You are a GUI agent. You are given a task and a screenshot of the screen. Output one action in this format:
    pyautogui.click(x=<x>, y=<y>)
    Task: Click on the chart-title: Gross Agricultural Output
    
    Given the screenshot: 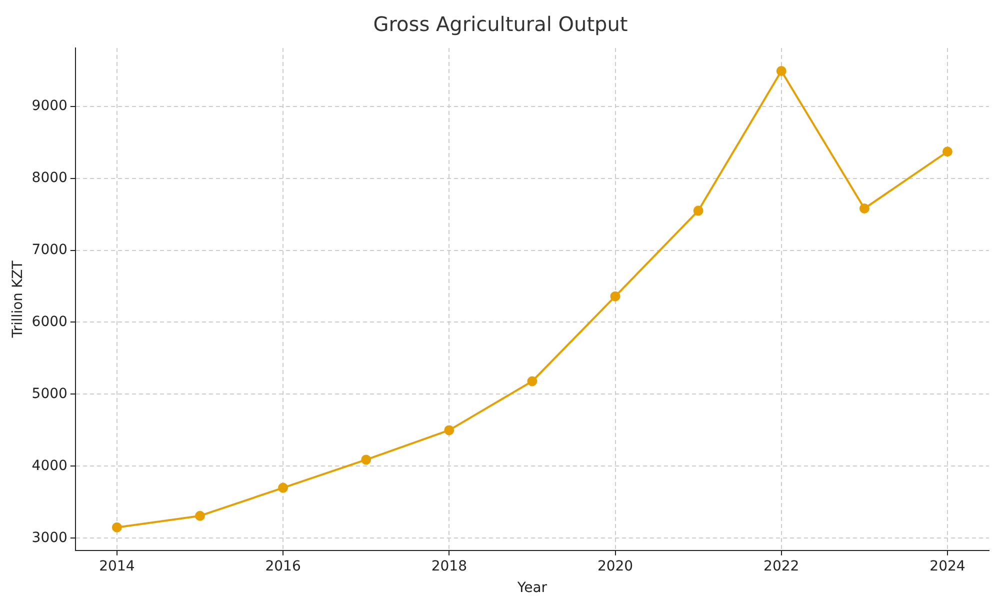 What is the action you would take?
    pyautogui.click(x=500, y=24)
    